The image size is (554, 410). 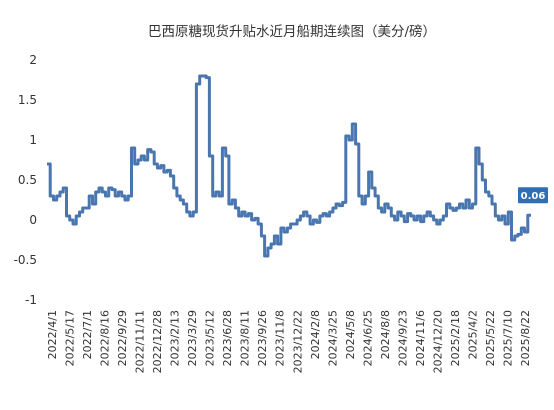 What do you see at coordinates (490, 338) in the screenshot?
I see `x-tick-label: 2025/5/22` at bounding box center [490, 338].